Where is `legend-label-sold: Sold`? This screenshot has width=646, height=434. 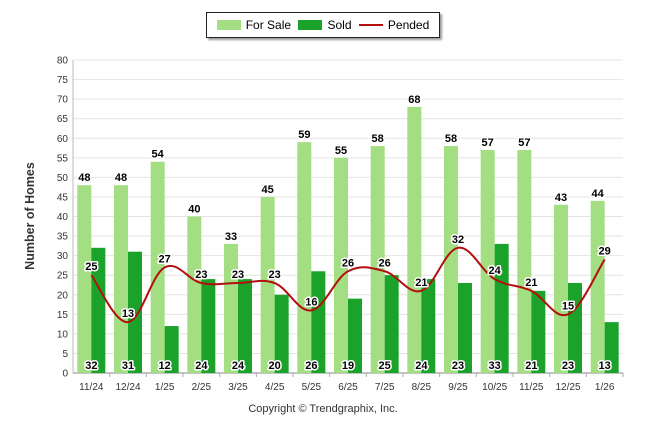
legend-label-sold: Sold is located at coordinates (339, 25).